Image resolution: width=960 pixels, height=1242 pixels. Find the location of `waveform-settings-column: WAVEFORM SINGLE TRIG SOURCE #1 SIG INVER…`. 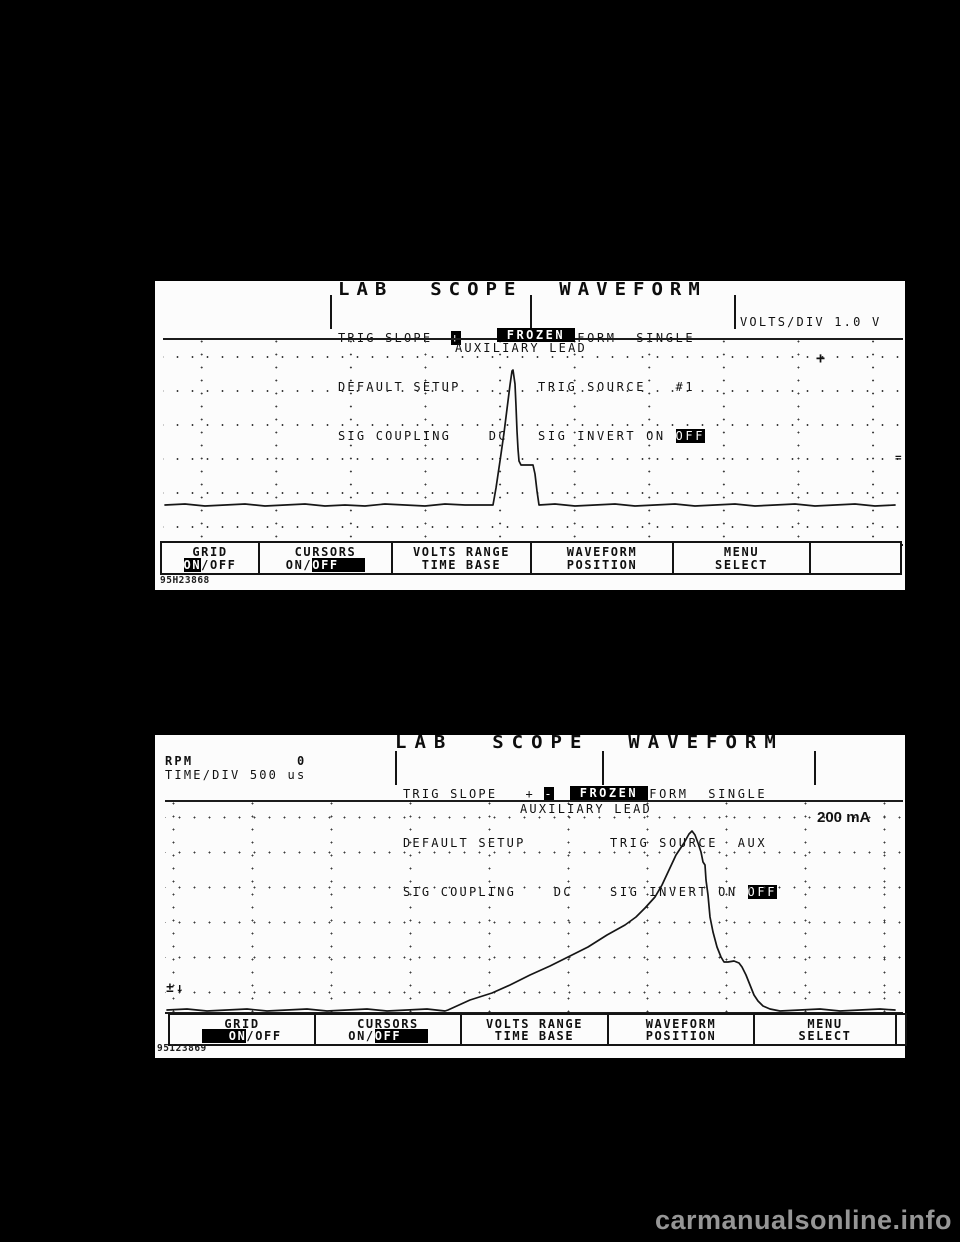

waveform-settings-column: WAVEFORM SINGLE TRIG SOURCE #1 SIG INVER… is located at coordinates (633, 369).